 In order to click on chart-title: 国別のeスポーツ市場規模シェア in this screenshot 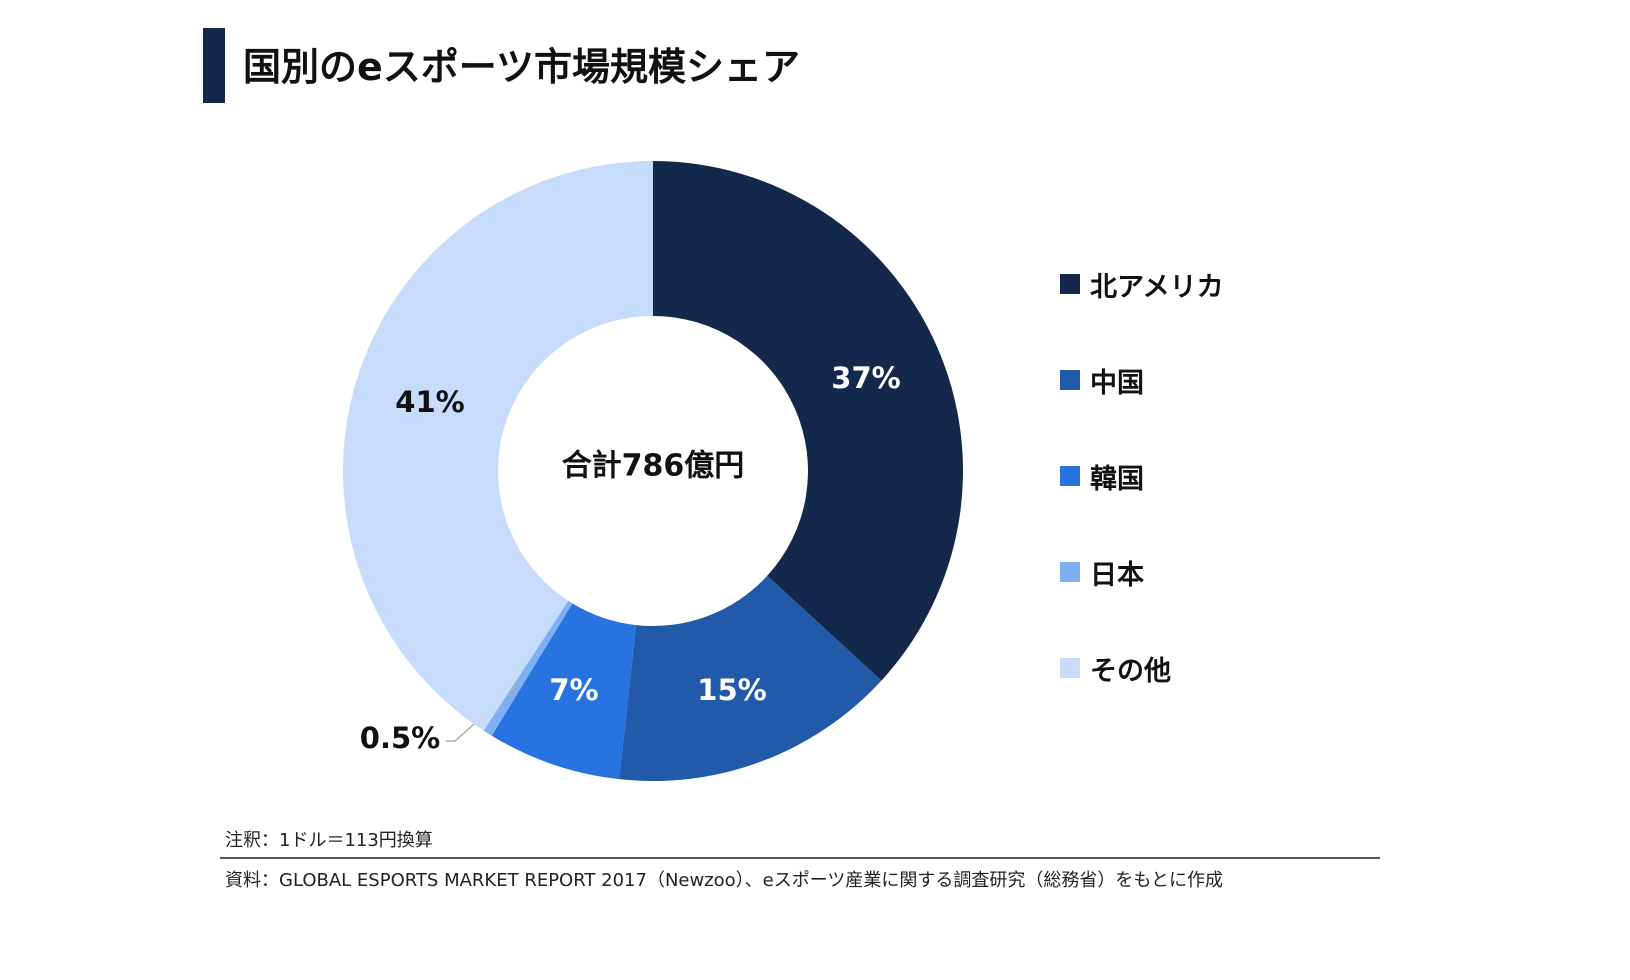, I will do `click(522, 67)`.